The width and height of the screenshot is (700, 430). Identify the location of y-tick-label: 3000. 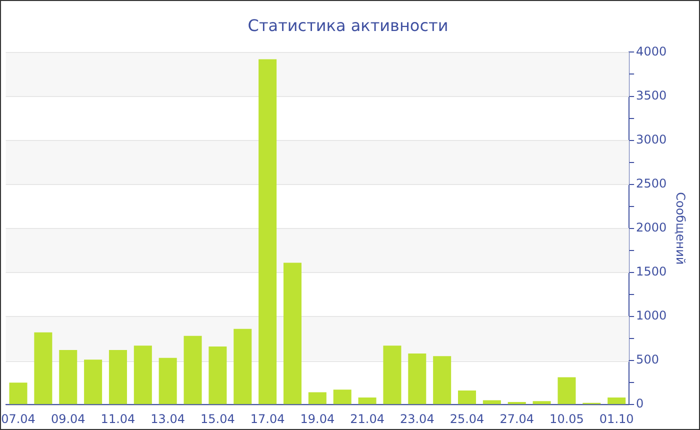
(651, 139).